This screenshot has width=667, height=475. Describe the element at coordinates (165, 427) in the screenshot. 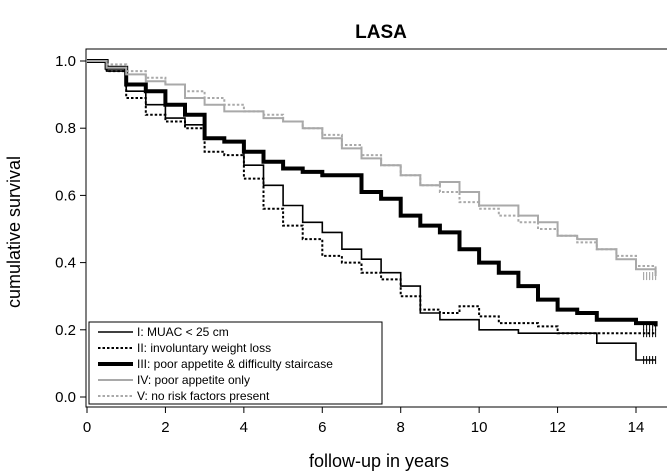

I see `x-tick-label: 2` at that location.